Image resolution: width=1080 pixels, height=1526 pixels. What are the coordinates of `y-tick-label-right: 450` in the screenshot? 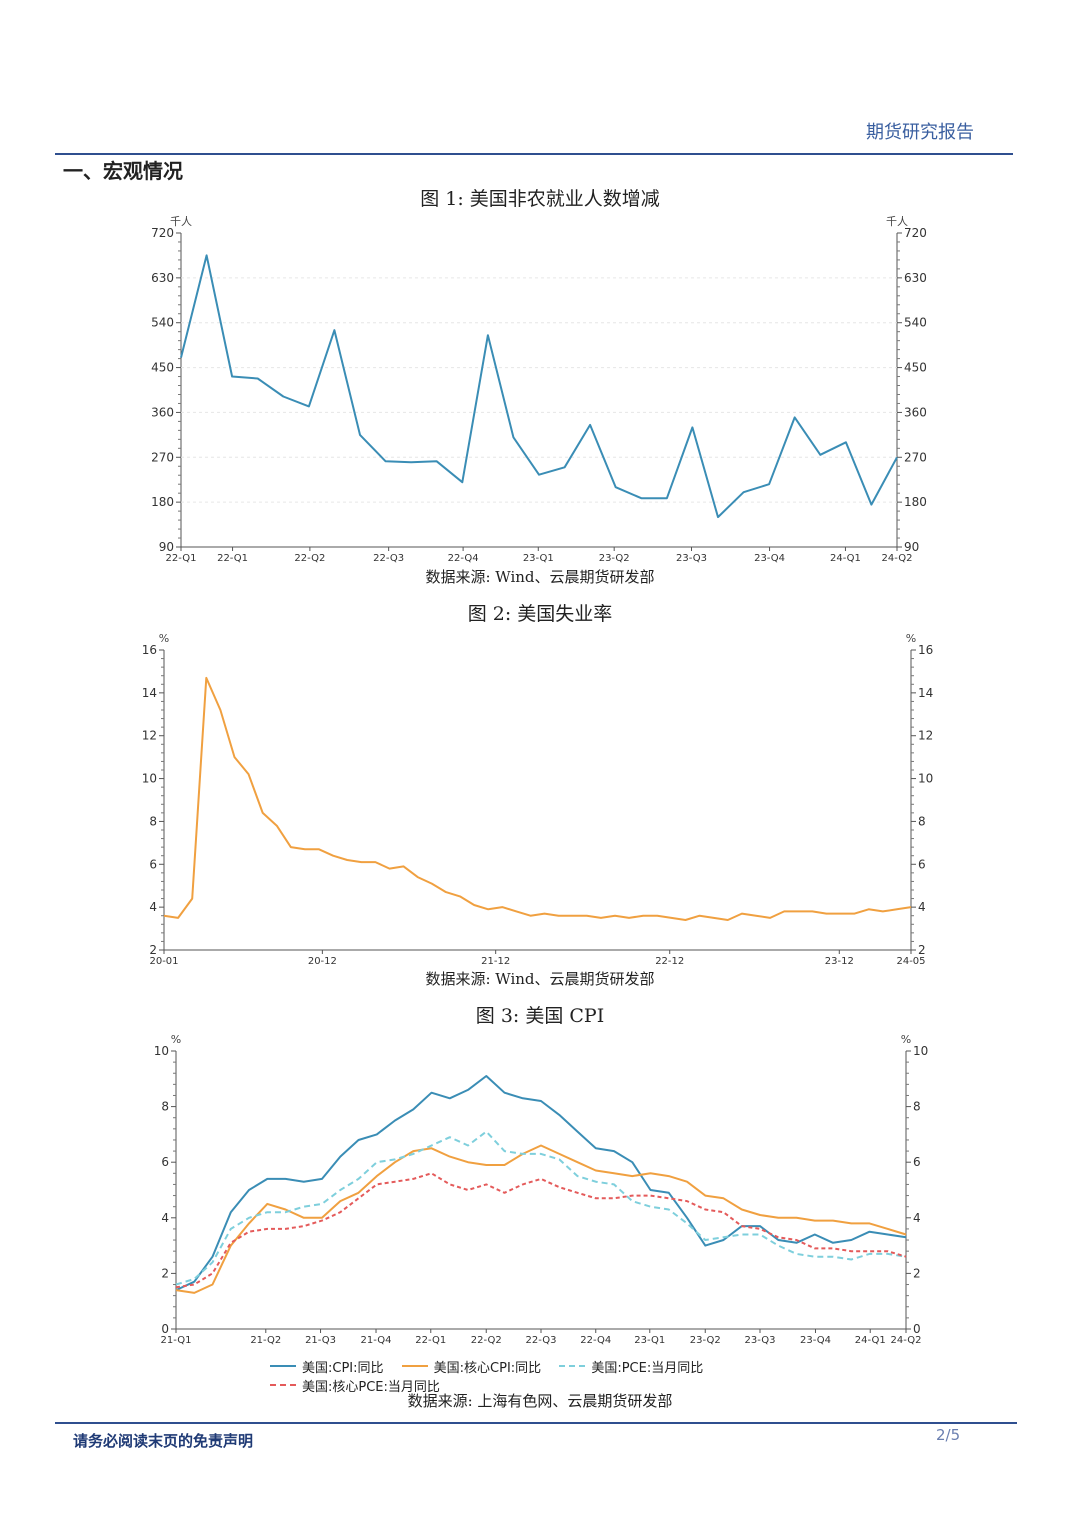 It's located at (915, 368).